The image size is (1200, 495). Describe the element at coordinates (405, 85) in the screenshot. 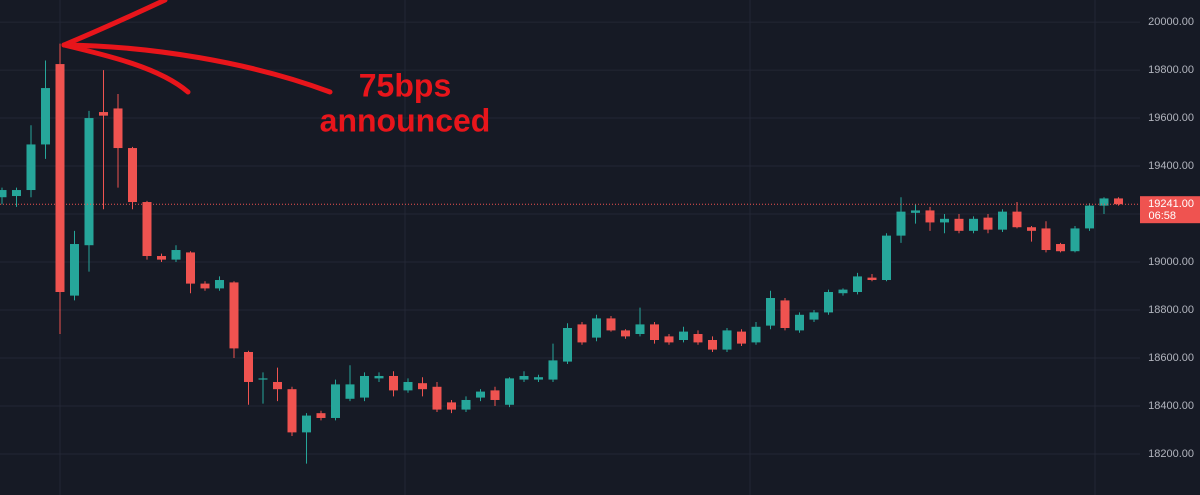

I see `annotation: 75bps` at that location.